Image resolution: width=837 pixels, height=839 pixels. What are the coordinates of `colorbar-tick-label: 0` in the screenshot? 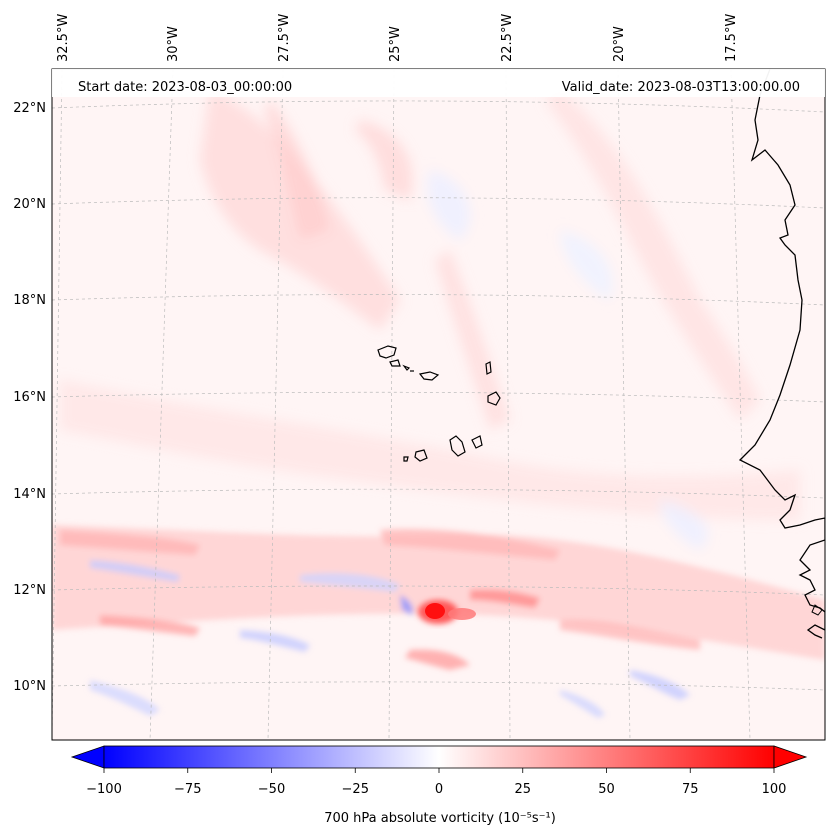 It's located at (439, 789).